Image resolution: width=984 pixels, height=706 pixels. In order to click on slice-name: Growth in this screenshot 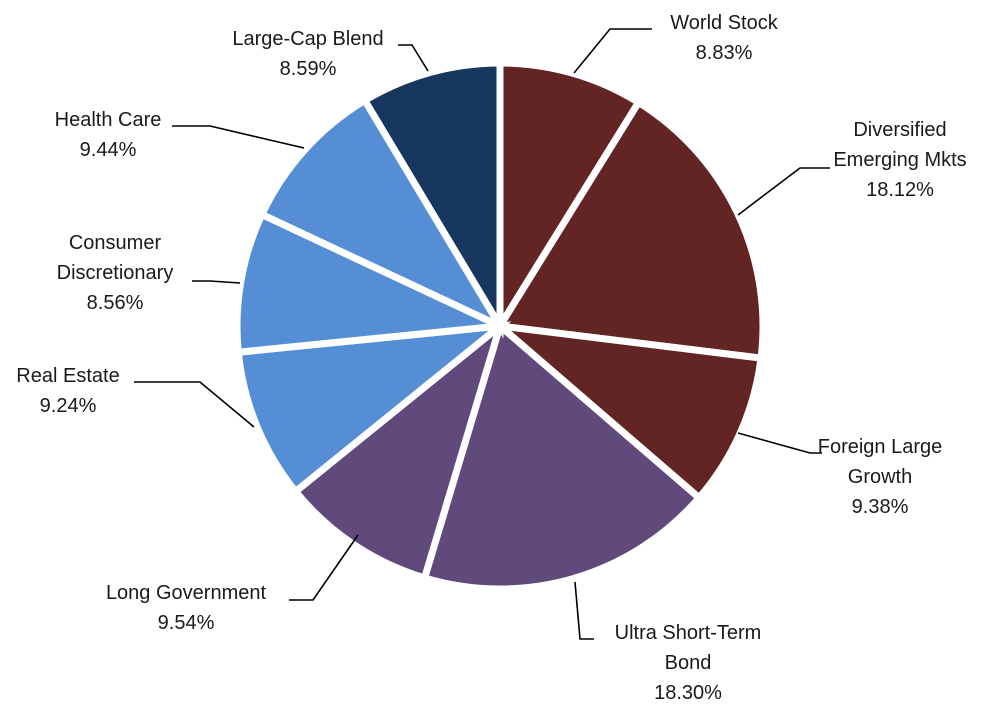, I will do `click(880, 477)`.